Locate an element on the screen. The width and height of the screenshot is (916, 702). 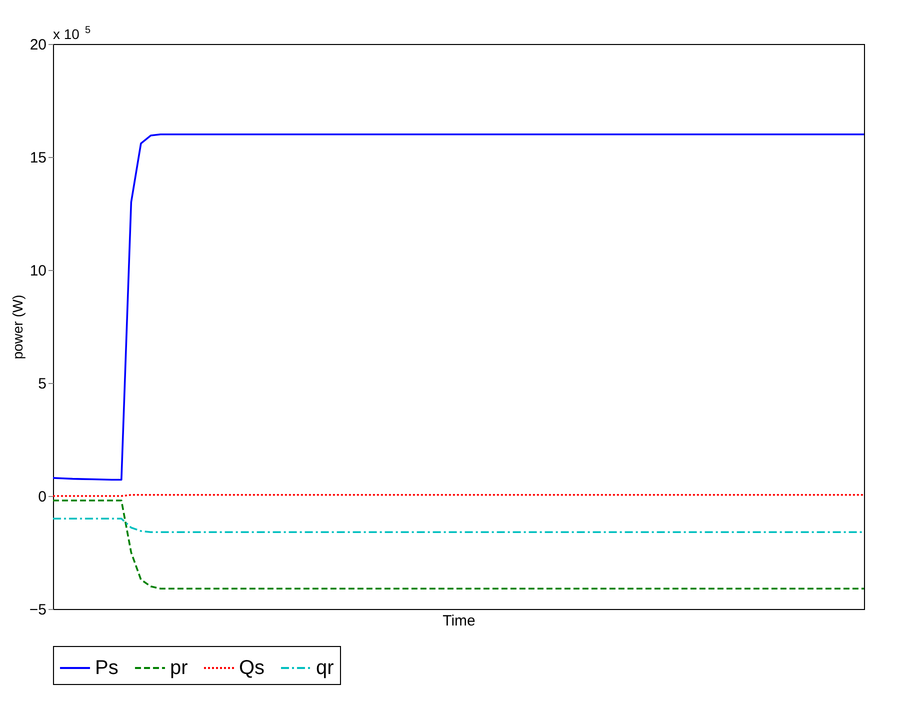
y-tick-label: 15 is located at coordinates (38, 158).